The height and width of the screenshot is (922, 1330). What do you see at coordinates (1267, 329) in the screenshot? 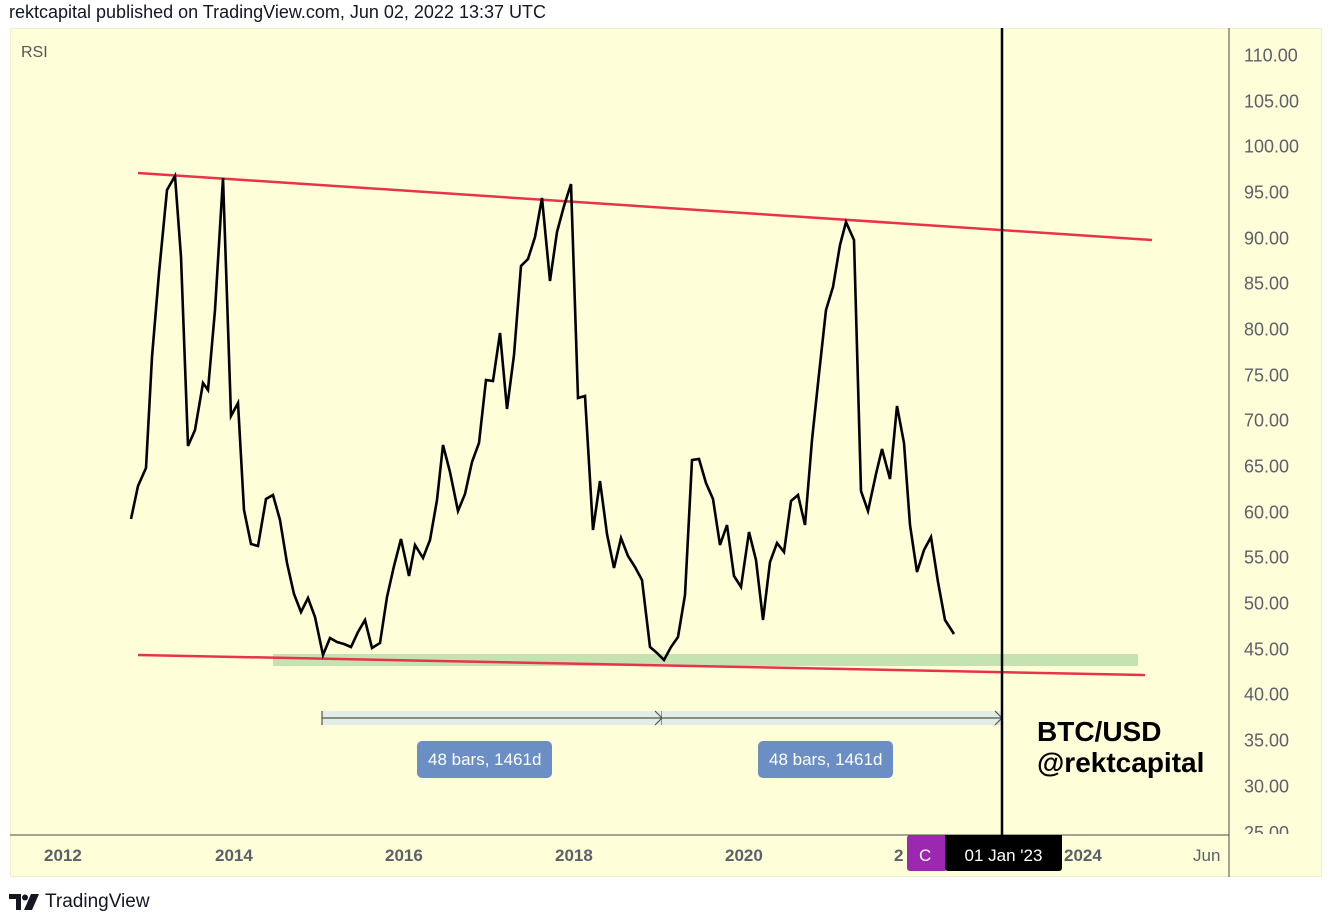
I see `price-label: 80.00` at bounding box center [1267, 329].